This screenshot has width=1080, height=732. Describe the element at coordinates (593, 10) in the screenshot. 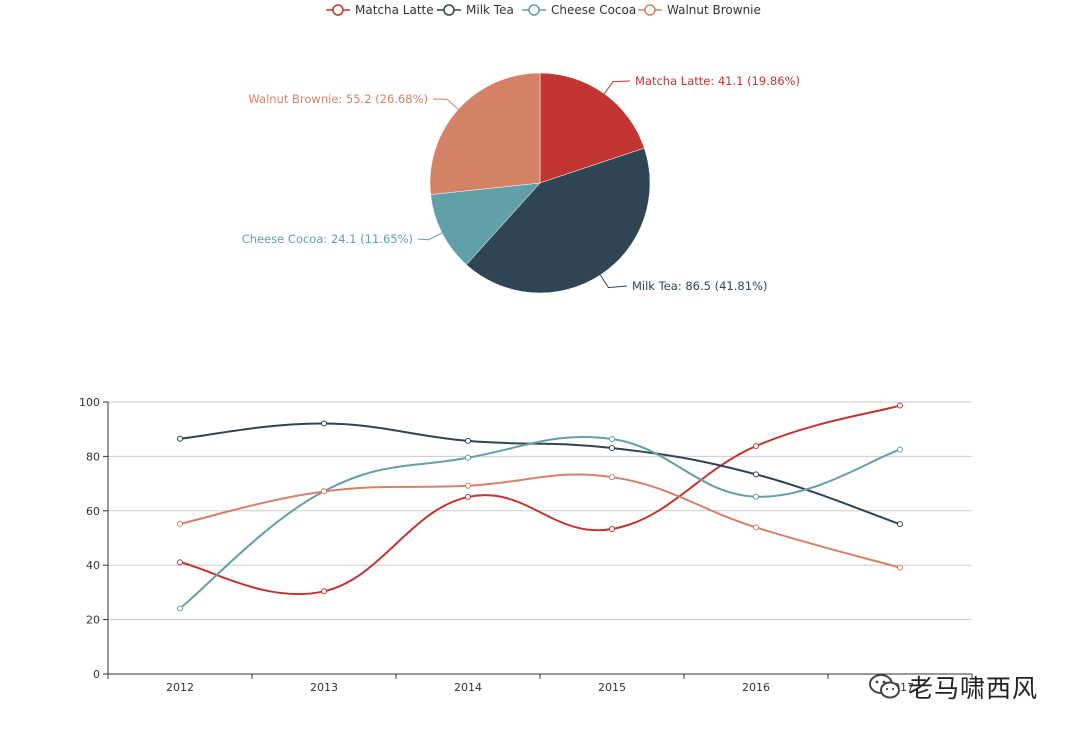

I see `legend-label: Cheese Cocoa` at that location.